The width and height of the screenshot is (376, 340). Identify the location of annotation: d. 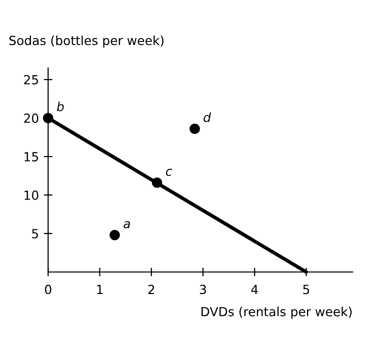
(208, 117).